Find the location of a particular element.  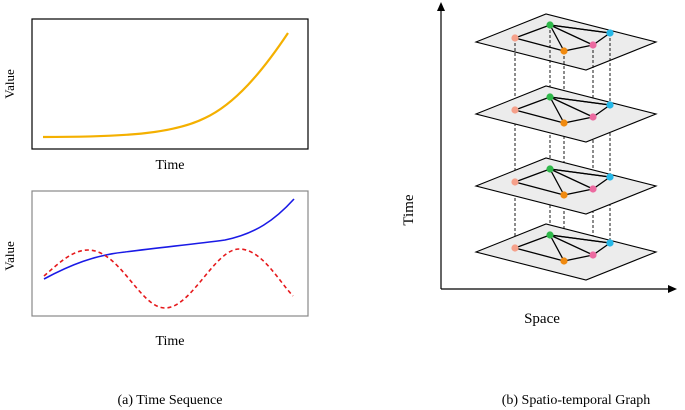

top-chart-x-label: Time is located at coordinates (169, 165).